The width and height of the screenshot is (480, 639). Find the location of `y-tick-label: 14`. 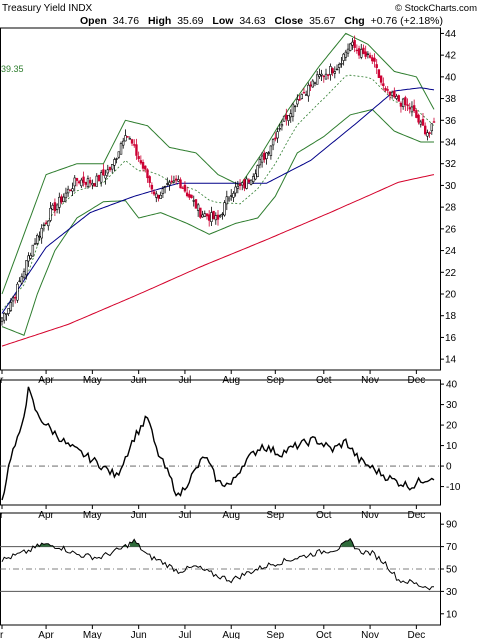

y-tick-label: 14 is located at coordinates (451, 360).